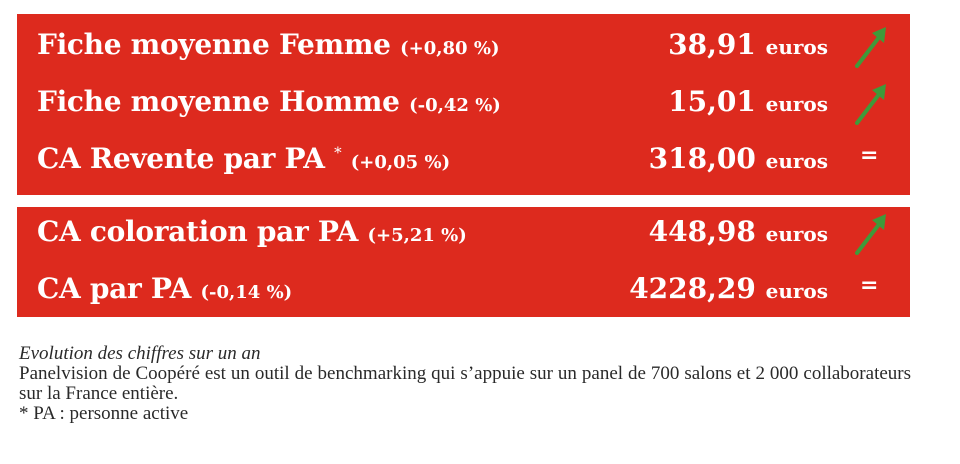 The height and width of the screenshot is (464, 960). I want to click on stat-change: (+5,21 %), so click(417, 235).